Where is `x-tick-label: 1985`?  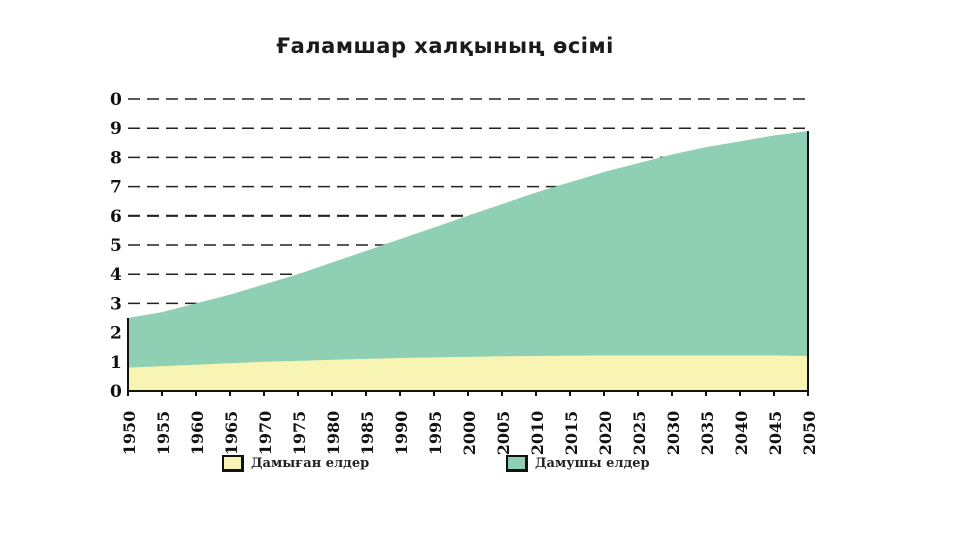
x-tick-label: 1985 is located at coordinates (367, 433).